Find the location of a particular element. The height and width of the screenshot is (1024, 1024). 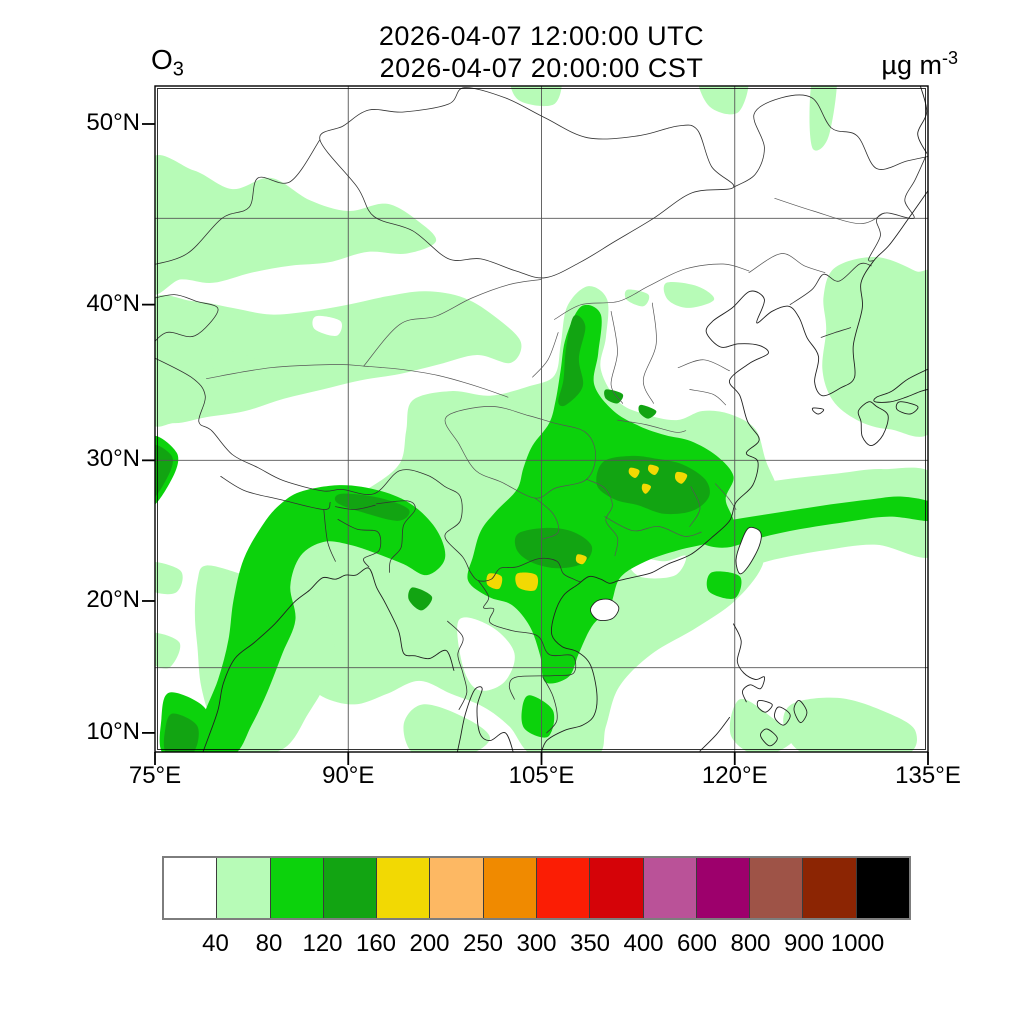

species-base: O is located at coordinates (162, 59).